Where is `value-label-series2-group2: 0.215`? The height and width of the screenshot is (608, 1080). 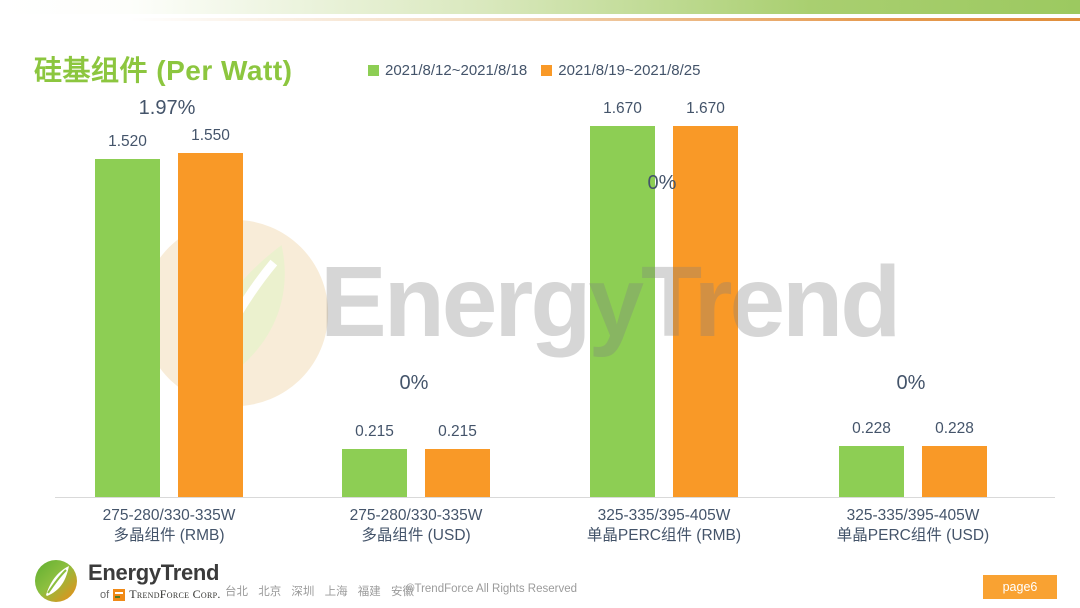 value-label-series2-group2: 0.215 is located at coordinates (457, 431).